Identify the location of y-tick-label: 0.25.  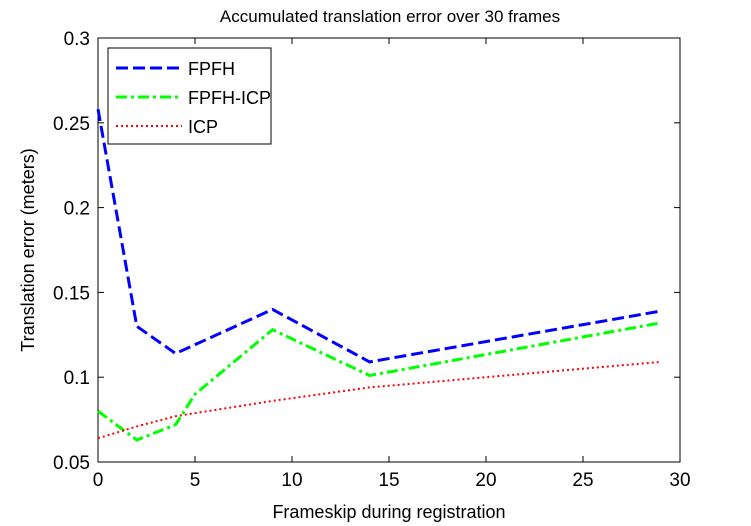
(71, 124).